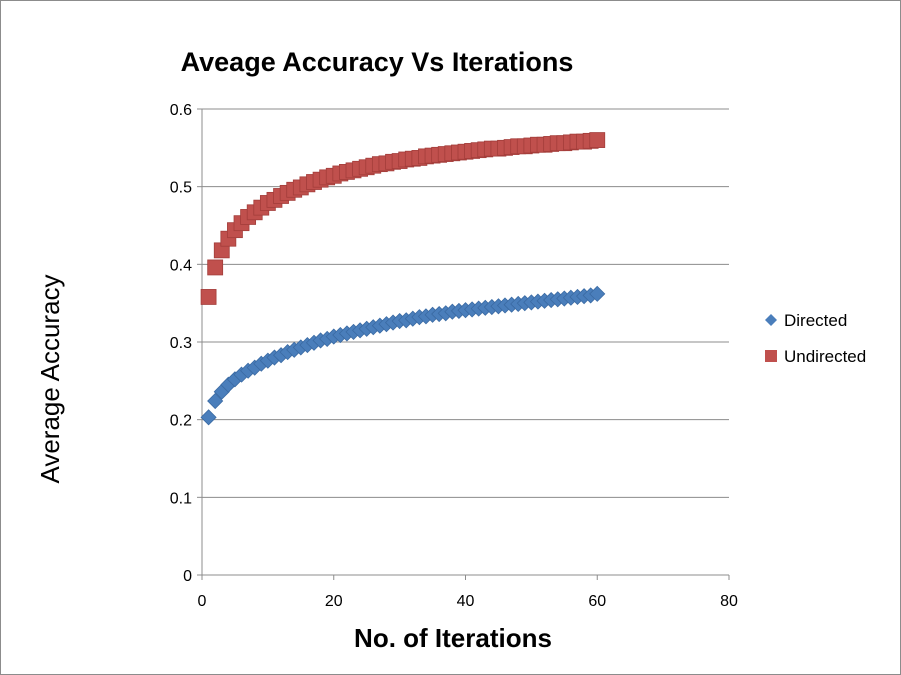 Image resolution: width=901 pixels, height=675 pixels. I want to click on legend-item-undirected: Undirected, so click(815, 356).